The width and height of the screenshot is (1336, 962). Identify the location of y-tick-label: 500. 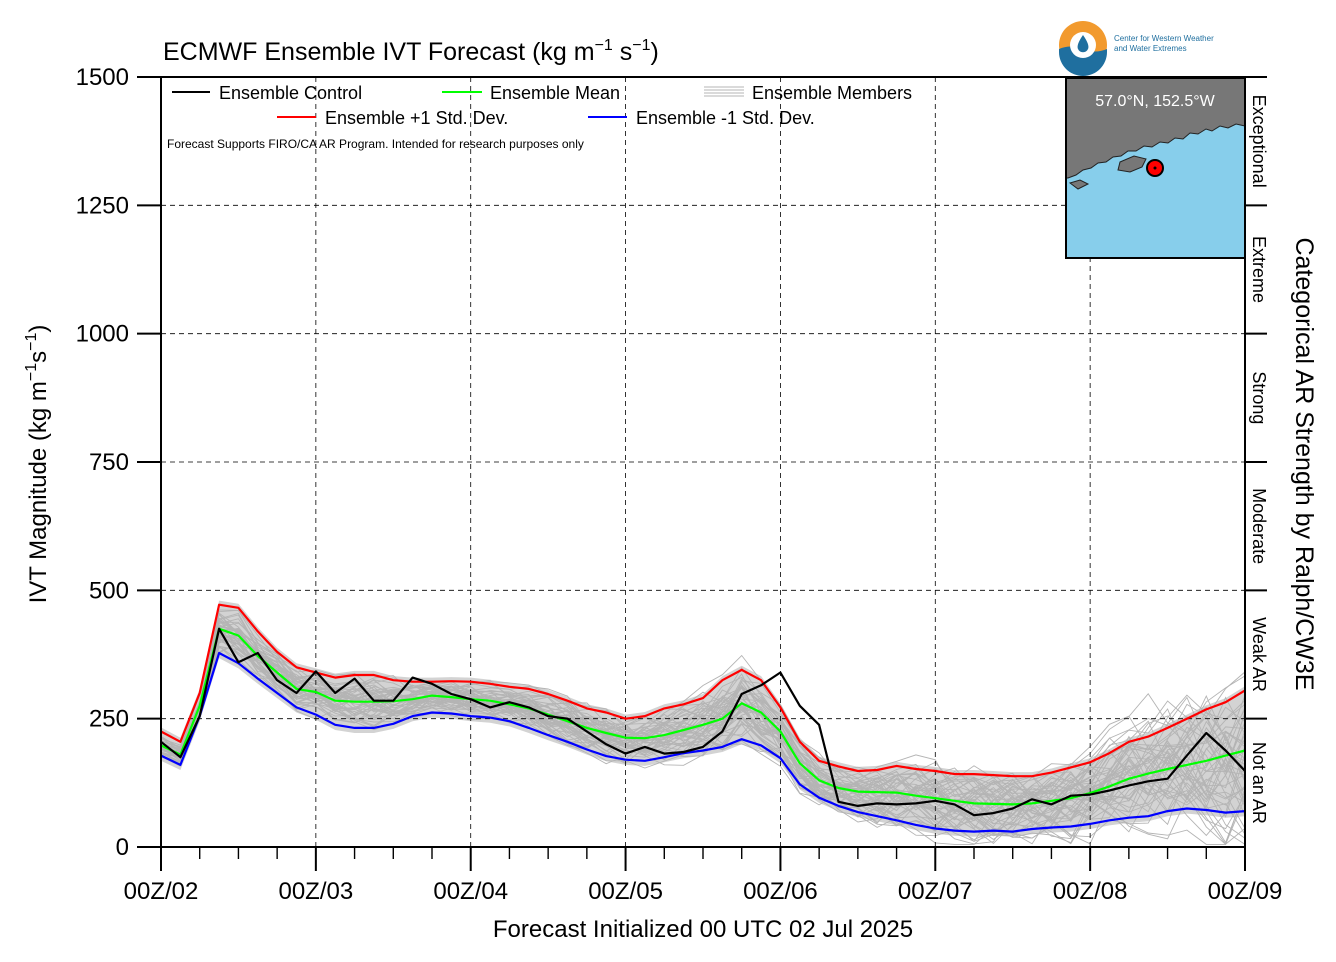
(109, 590).